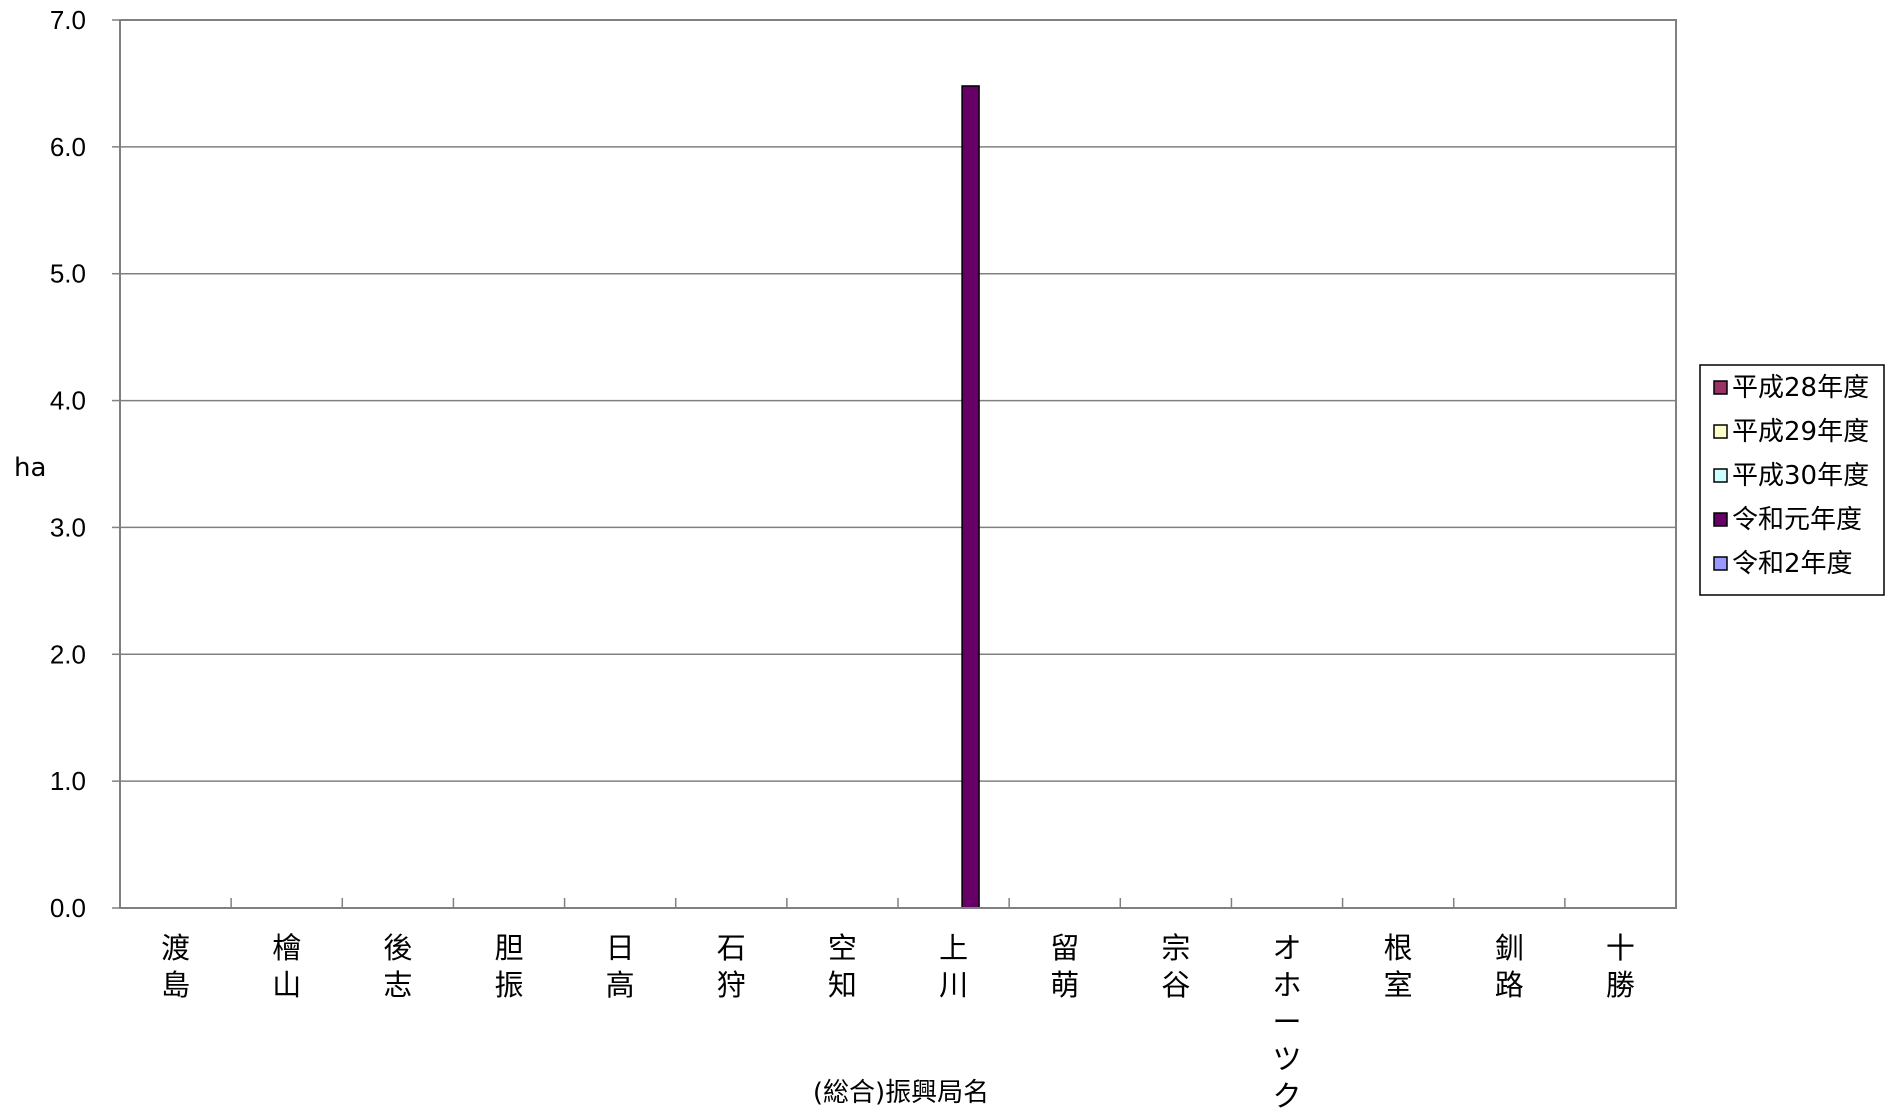 The image size is (1886, 1109). I want to click on x-category-char: 釧, so click(1509, 948).